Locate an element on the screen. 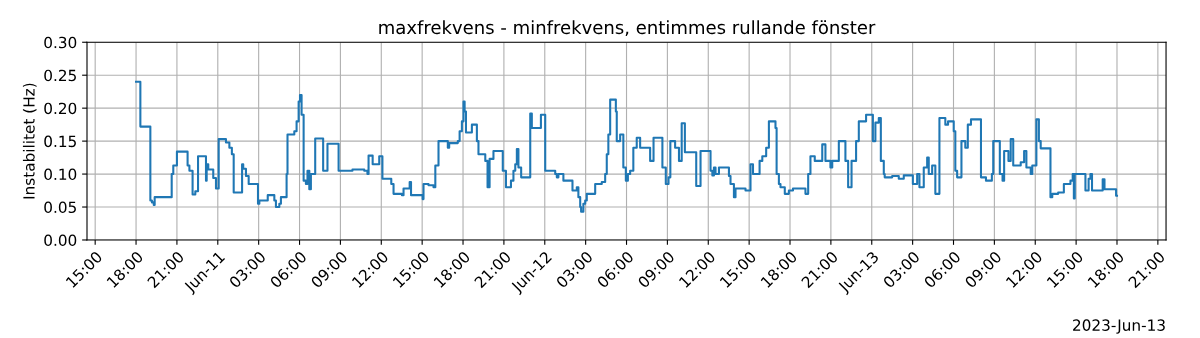  y-tick-label: 0.05 is located at coordinates (60, 207).